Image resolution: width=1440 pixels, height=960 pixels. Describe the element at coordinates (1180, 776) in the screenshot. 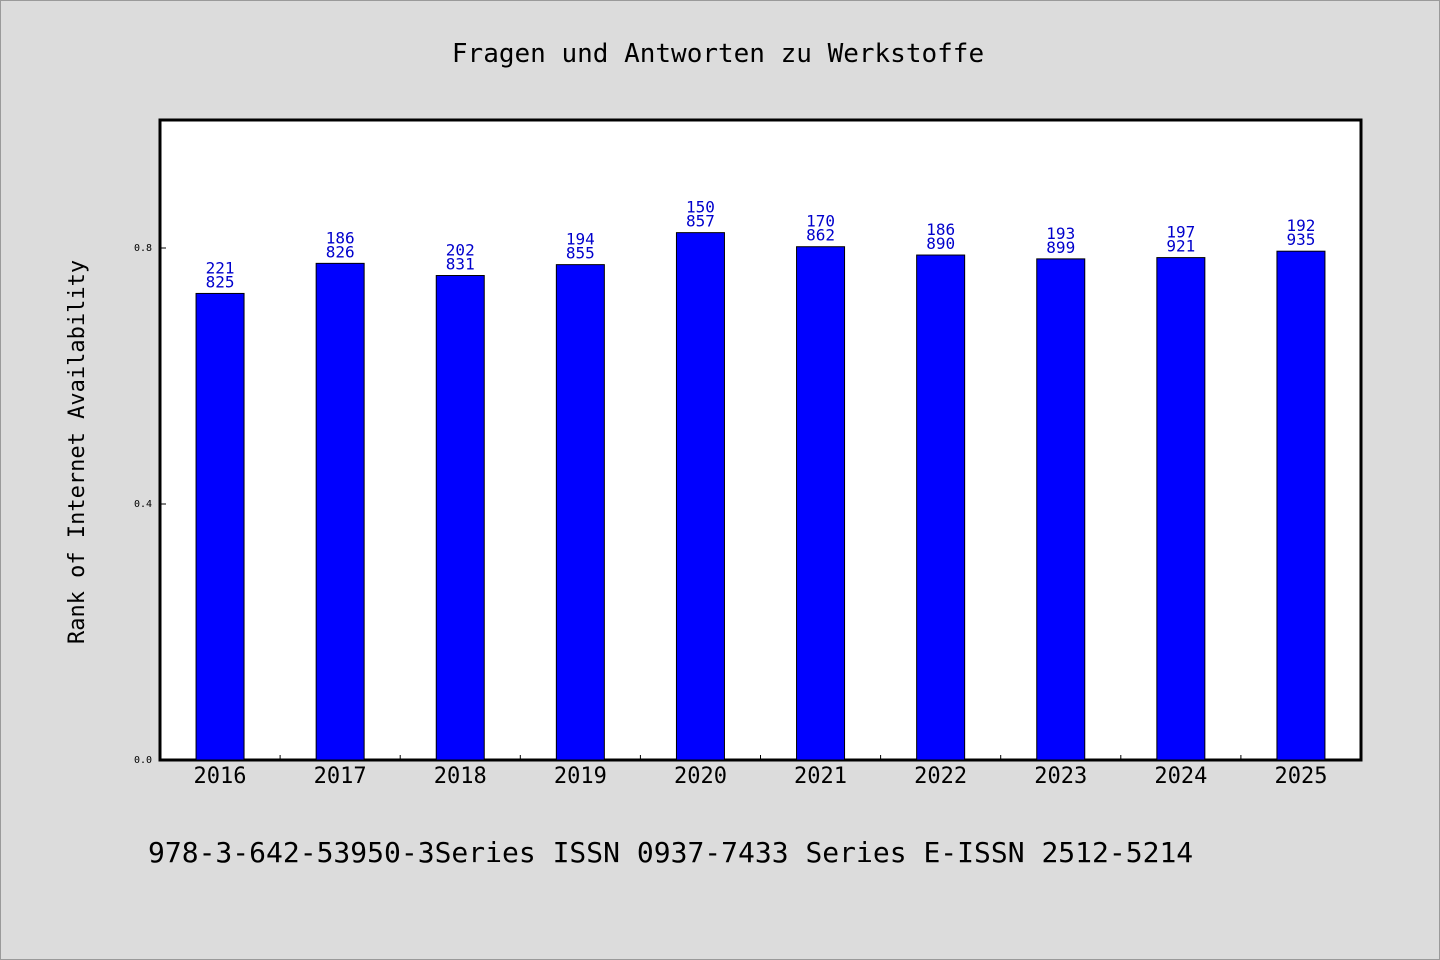

I see `x-tick-label-2024: 2024` at that location.